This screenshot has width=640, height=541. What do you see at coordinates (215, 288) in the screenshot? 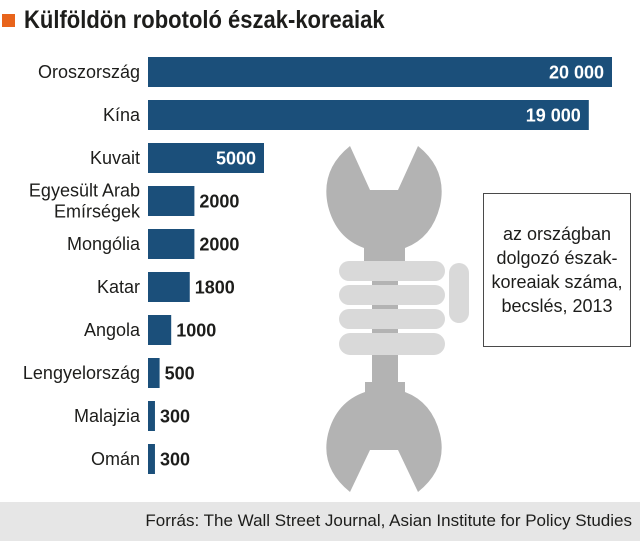
I see `value-label: 1800` at bounding box center [215, 288].